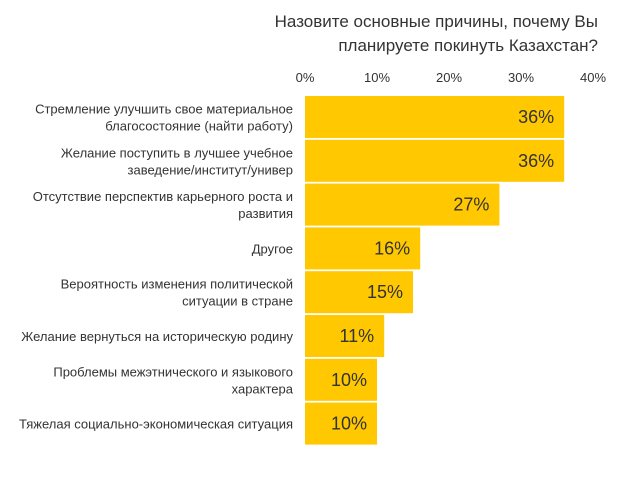  Describe the element at coordinates (385, 292) in the screenshot. I see `data-label: 15%` at that location.